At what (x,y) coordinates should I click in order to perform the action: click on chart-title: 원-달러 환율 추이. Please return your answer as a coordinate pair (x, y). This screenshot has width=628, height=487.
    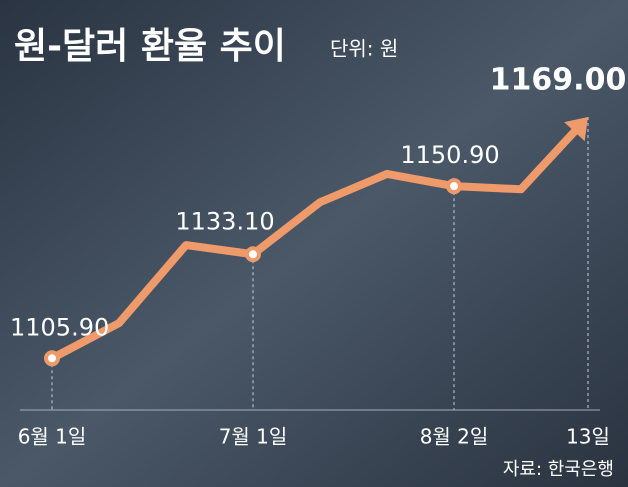
    Looking at the image, I should click on (150, 46).